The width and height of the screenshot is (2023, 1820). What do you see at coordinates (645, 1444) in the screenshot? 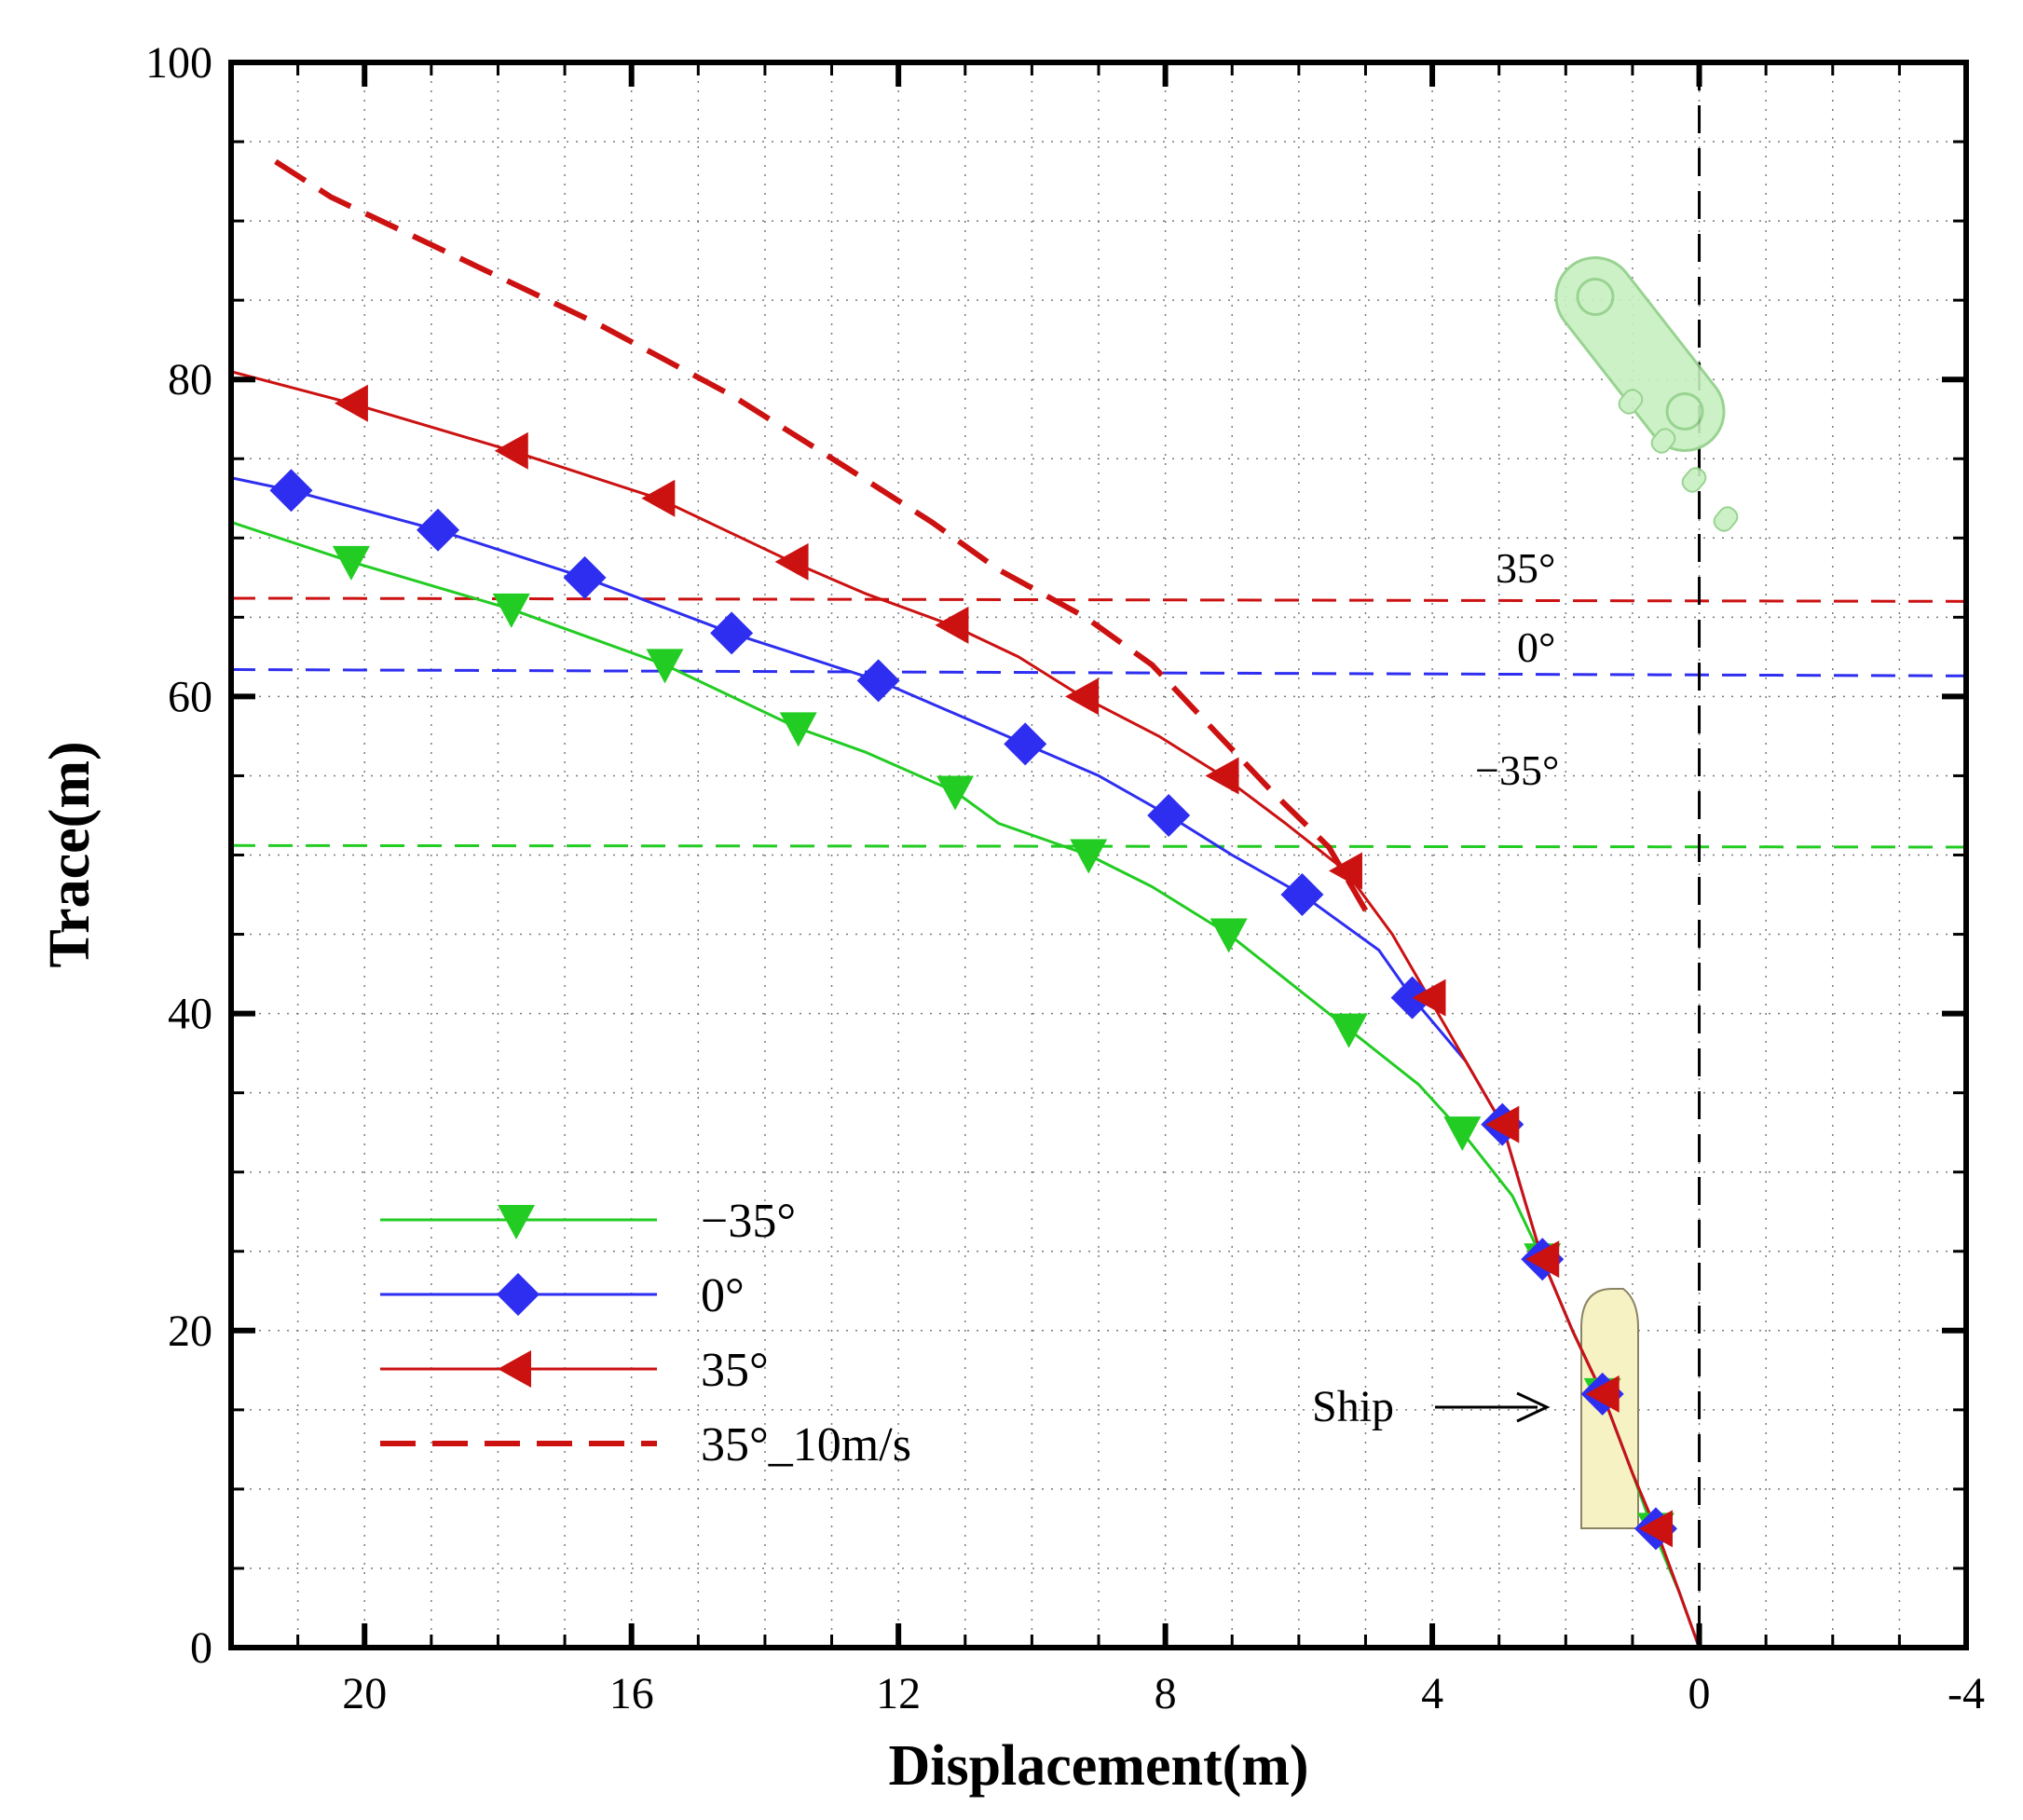
I see `legend-entry: 35°_10m/s` at bounding box center [645, 1444].